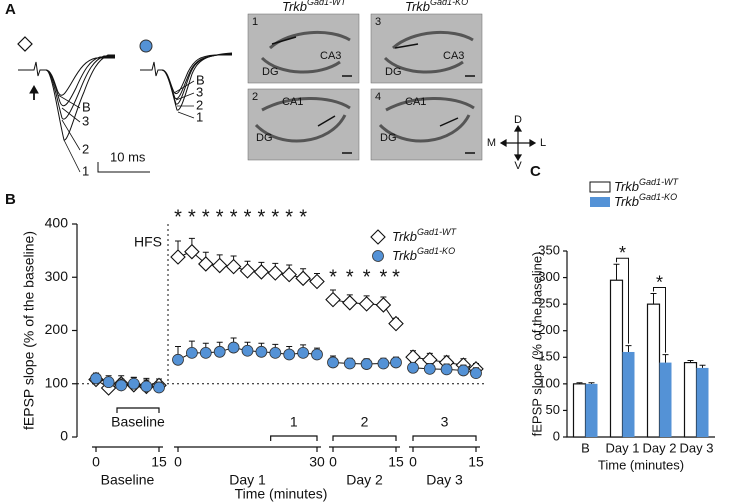  Describe the element at coordinates (549, 249) in the screenshot. I see `y-tick-label: 350` at that location.